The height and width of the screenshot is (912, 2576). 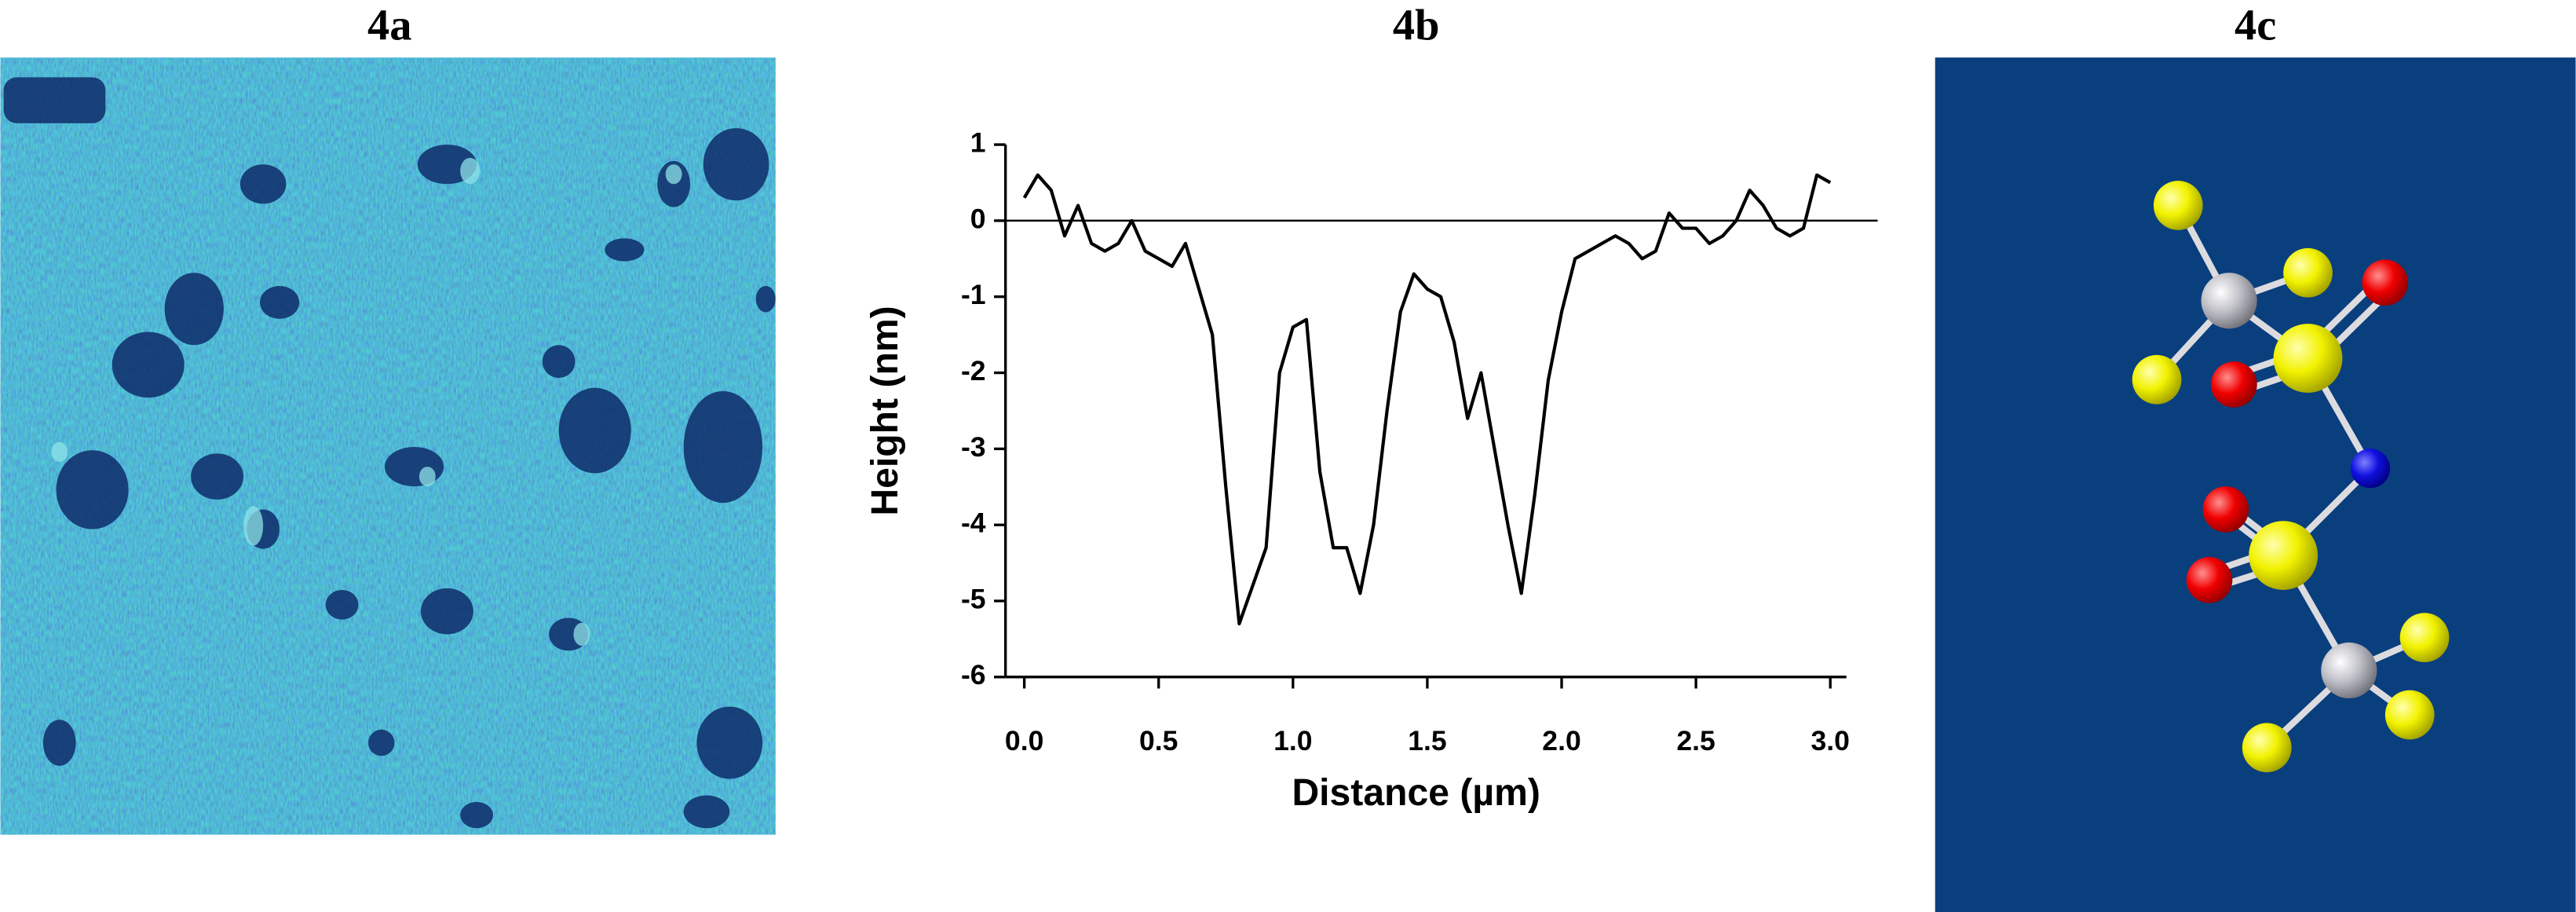 I want to click on x-tick-label: 2.0, so click(x=1561, y=740).